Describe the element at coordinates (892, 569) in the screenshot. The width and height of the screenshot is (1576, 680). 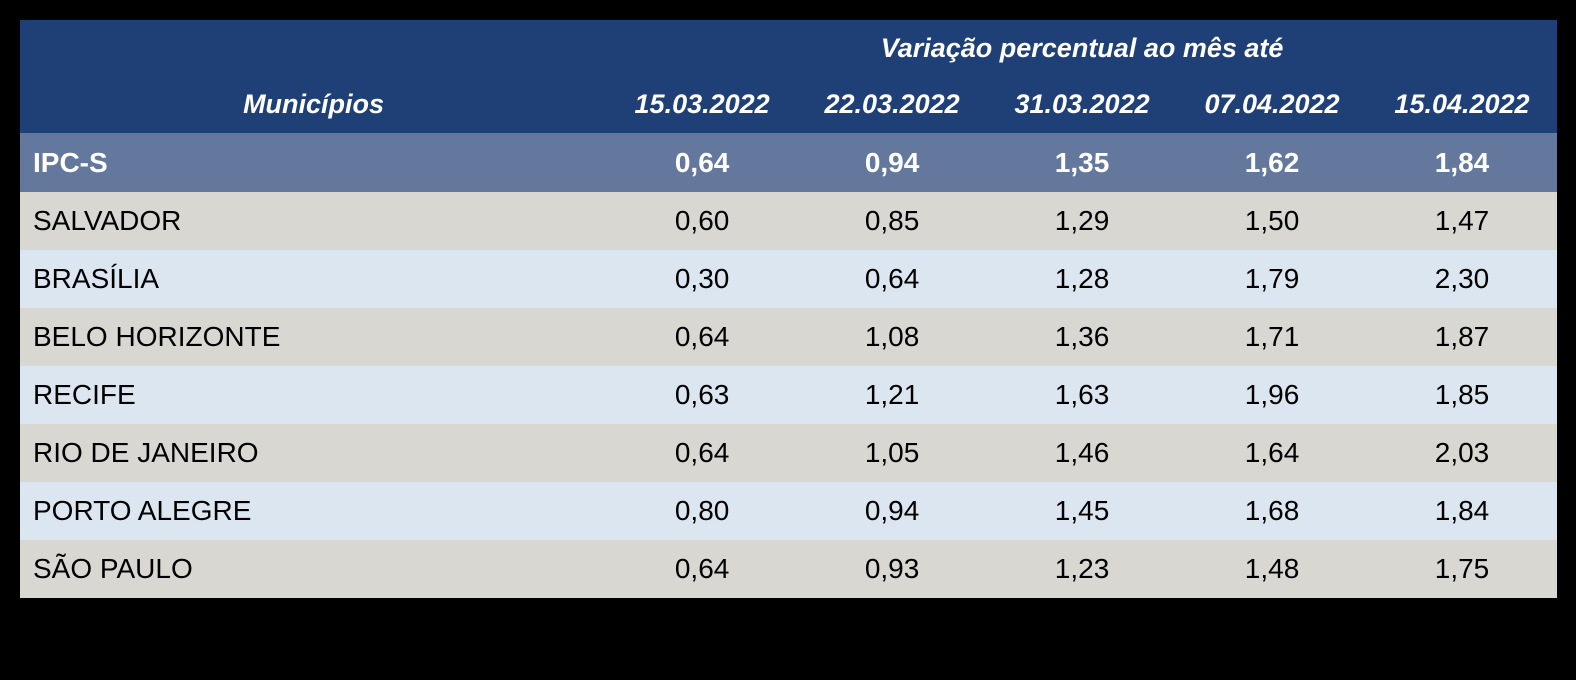
I see `table-cell: 0,93` at that location.